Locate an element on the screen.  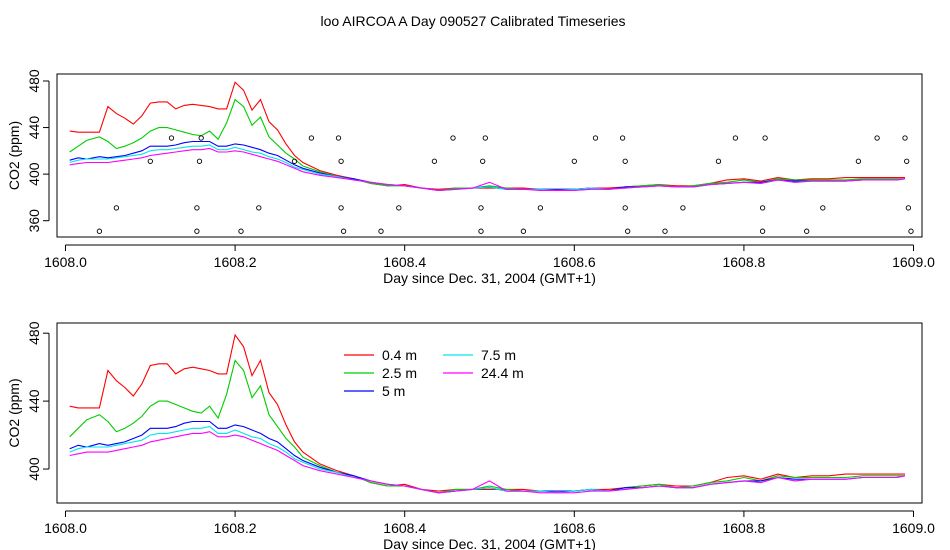
legend-label: 24.4 m is located at coordinates (502, 373).